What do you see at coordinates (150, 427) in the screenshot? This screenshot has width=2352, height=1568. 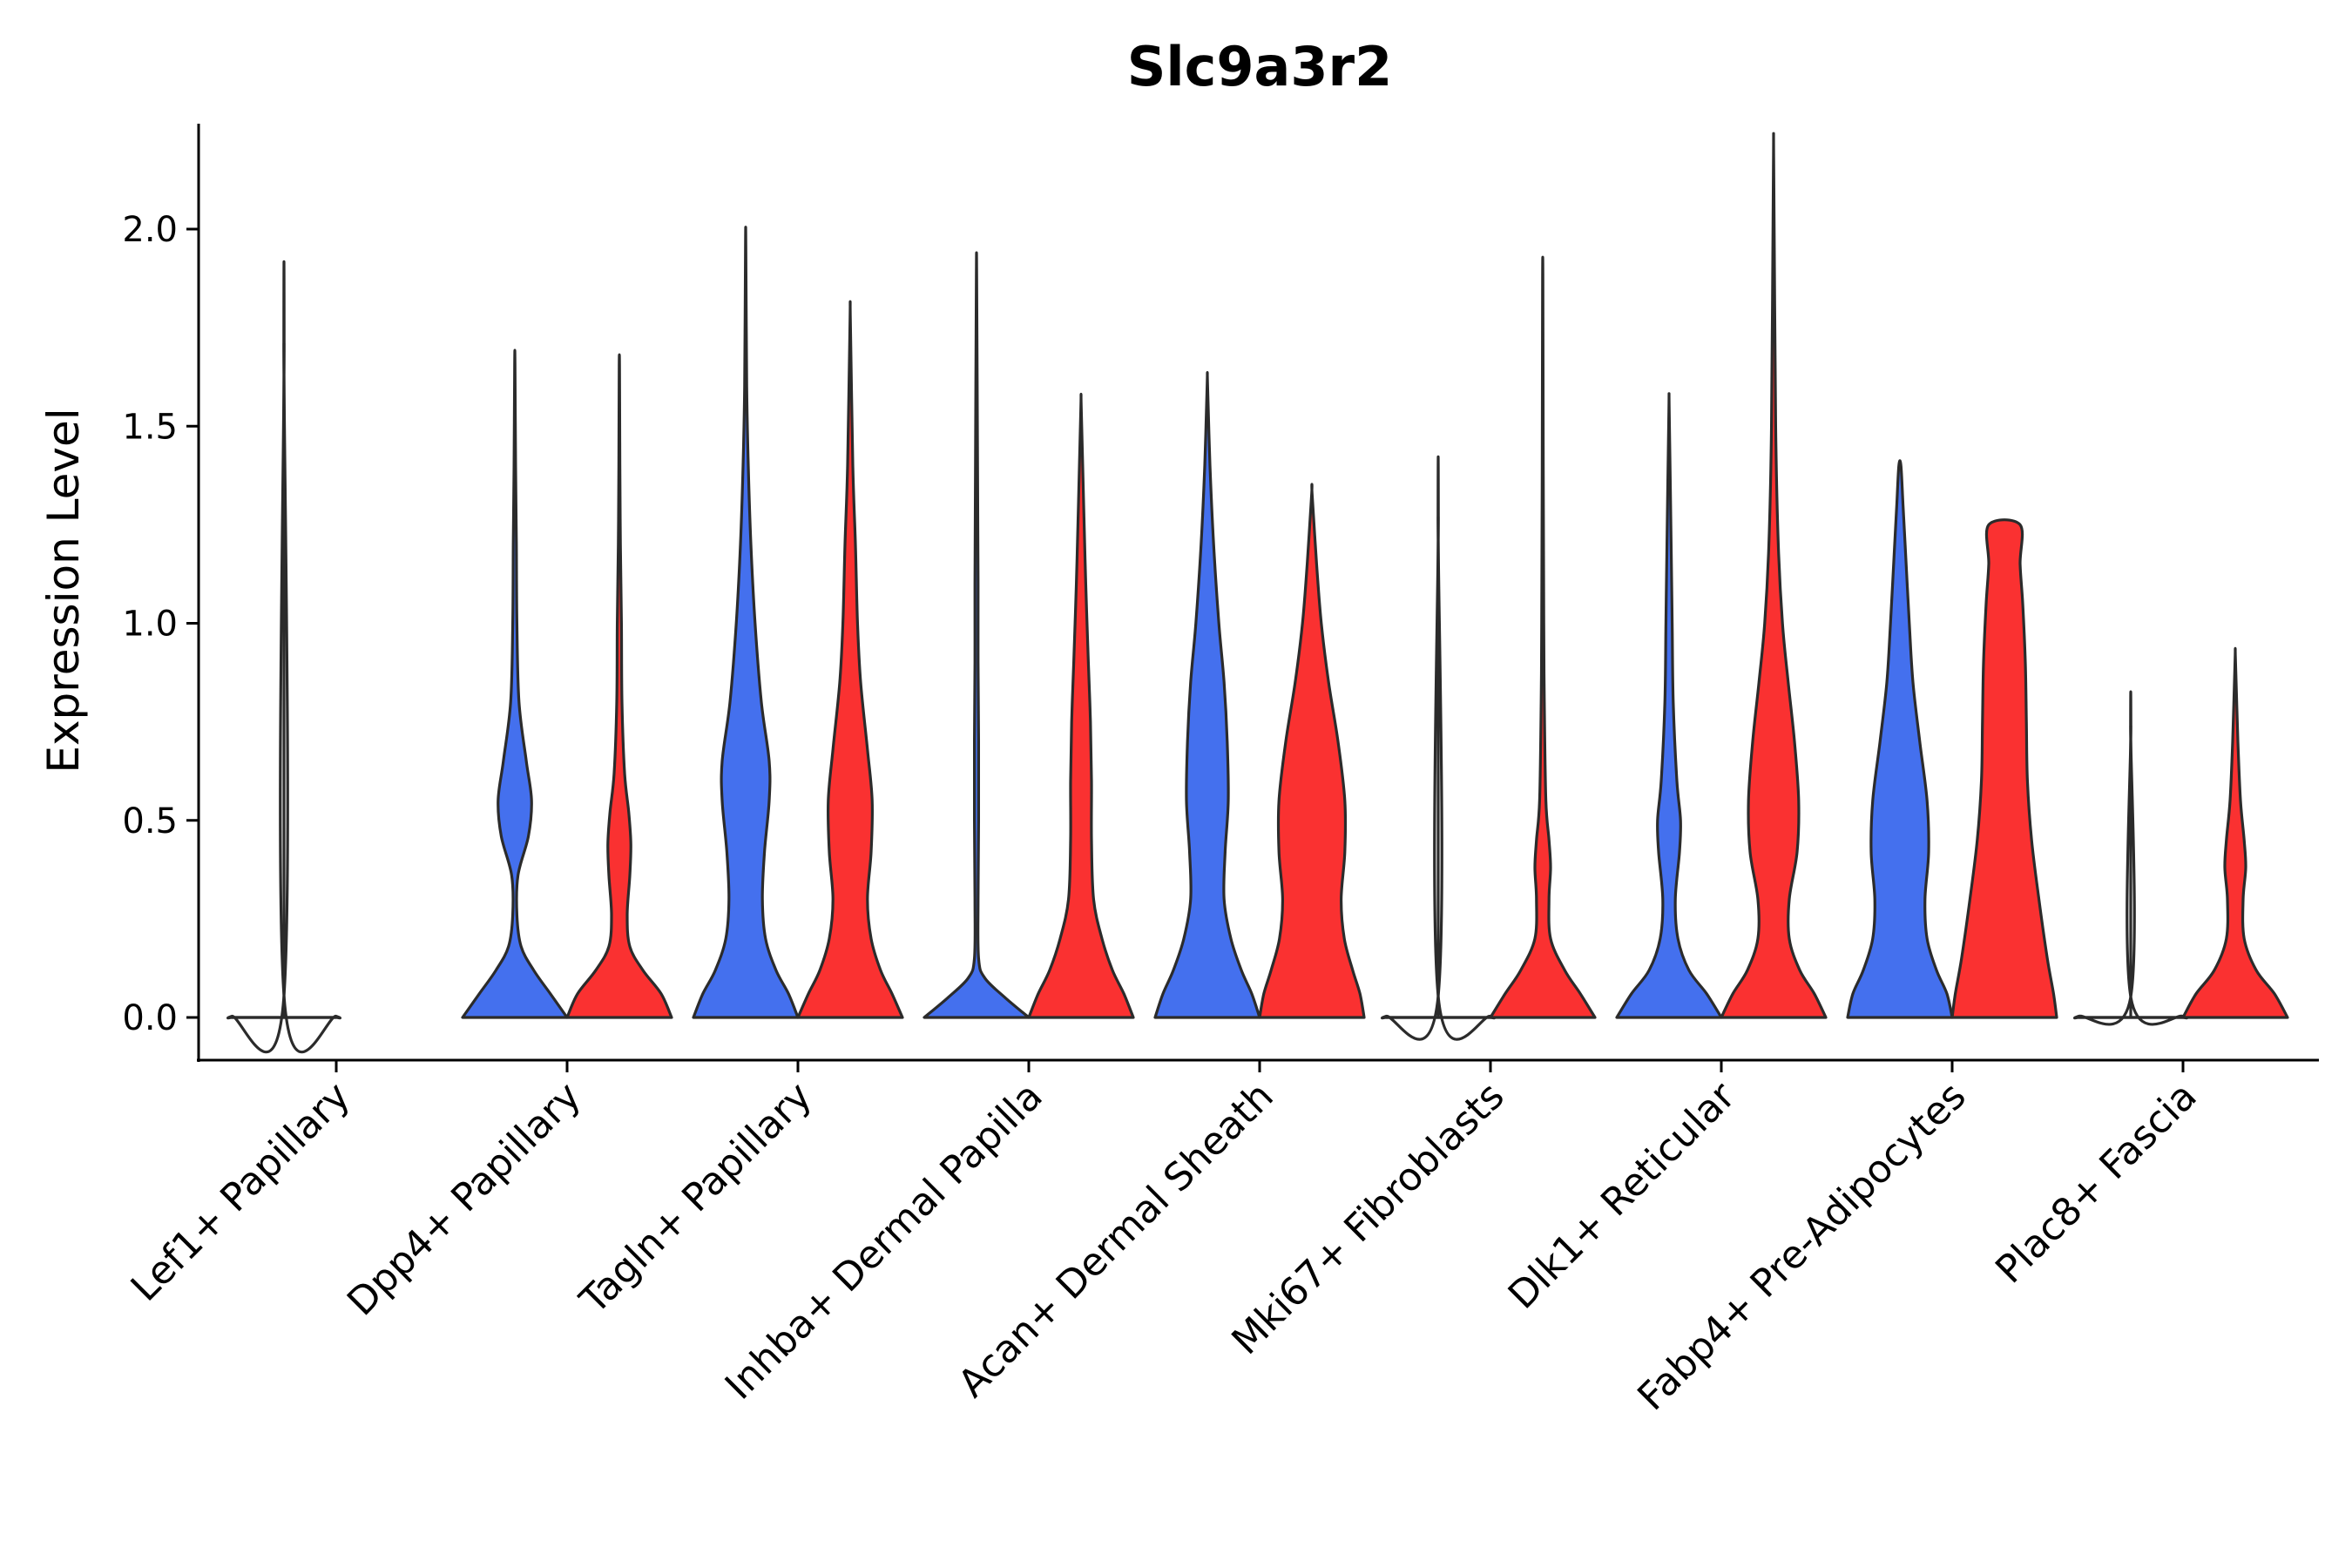 I see `y-tick-label: 1.5` at bounding box center [150, 427].